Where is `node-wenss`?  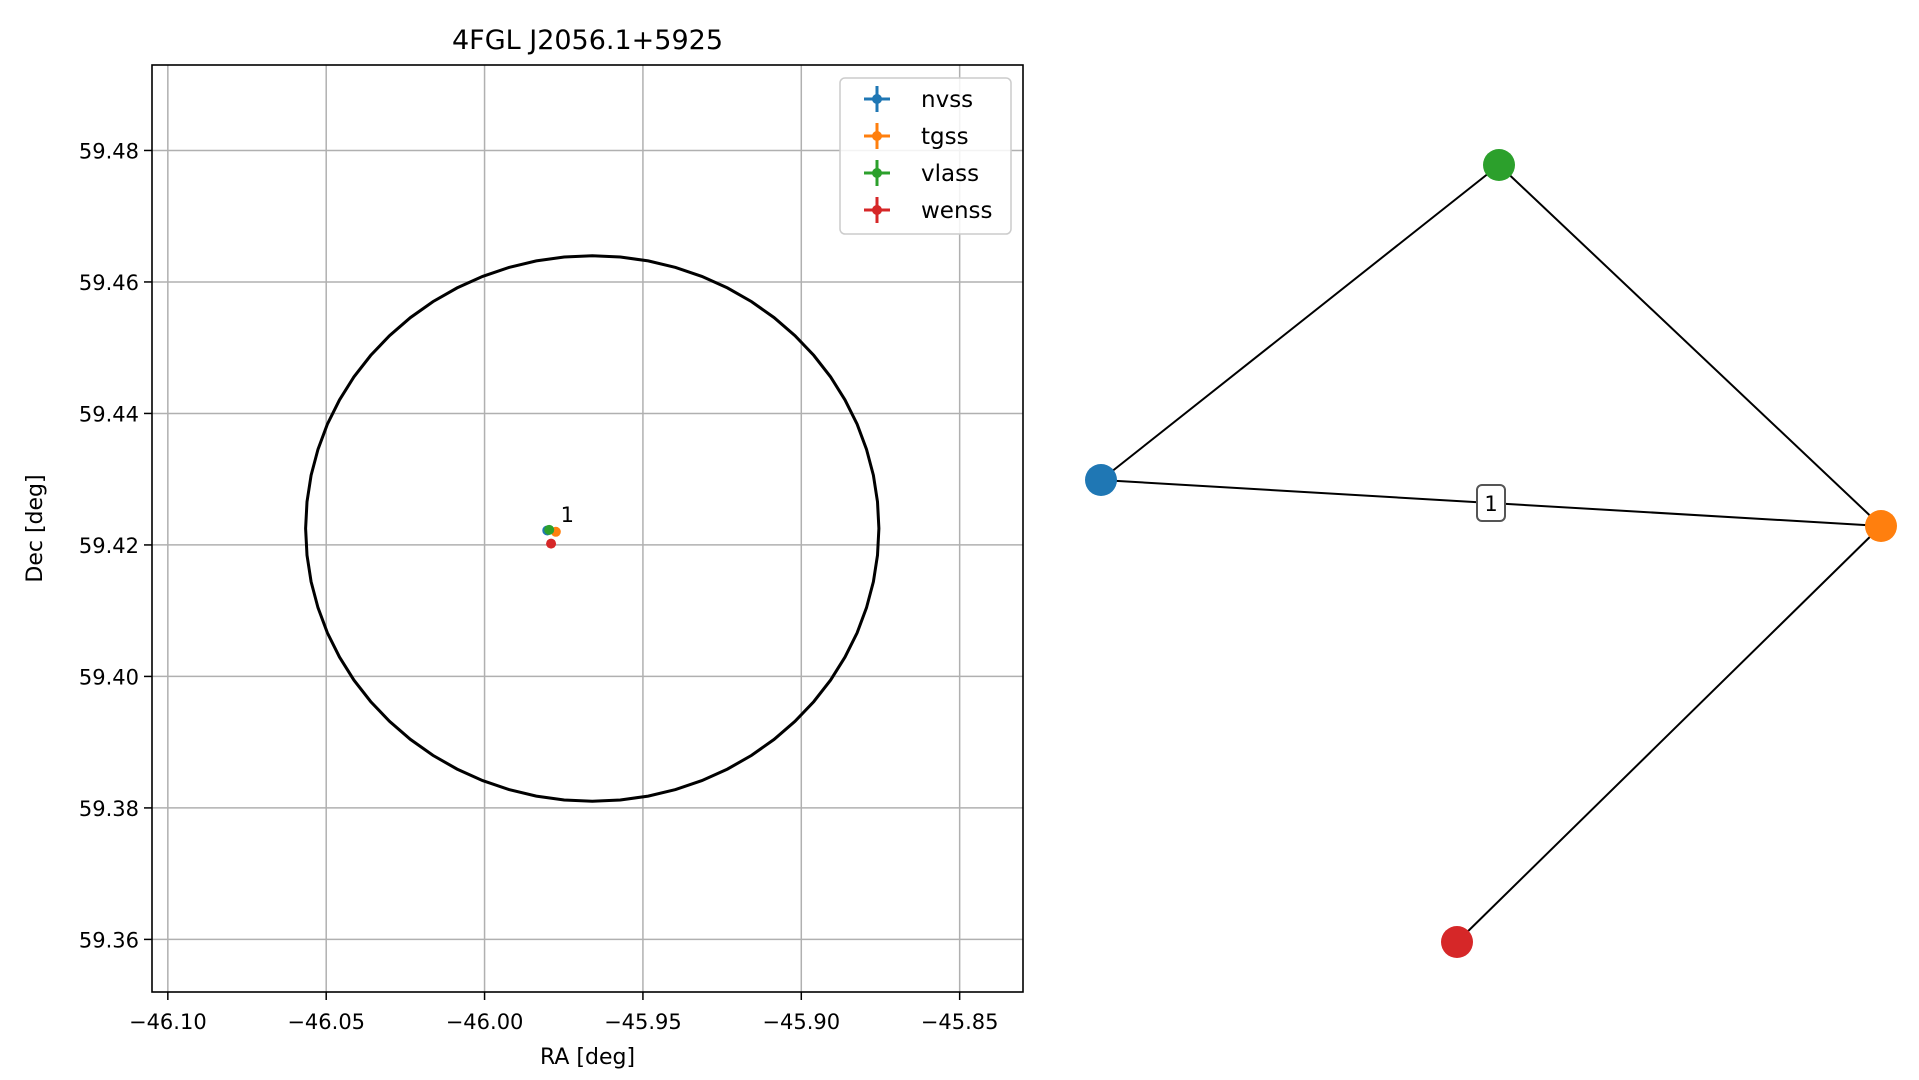 node-wenss is located at coordinates (1457, 942).